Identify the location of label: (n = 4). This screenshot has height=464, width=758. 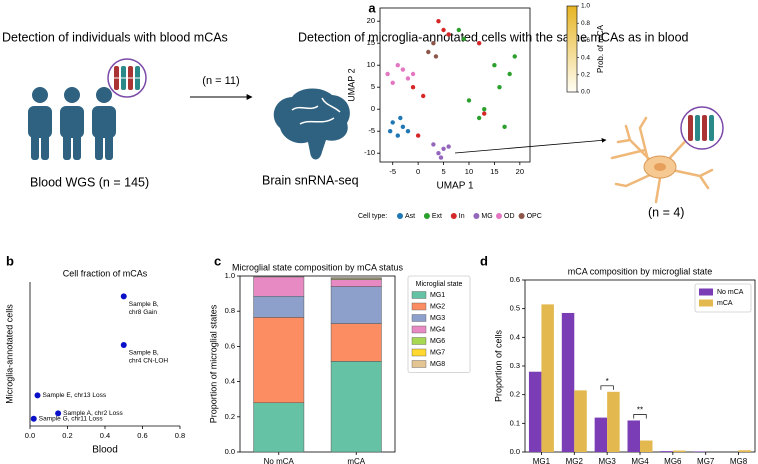
(666, 212).